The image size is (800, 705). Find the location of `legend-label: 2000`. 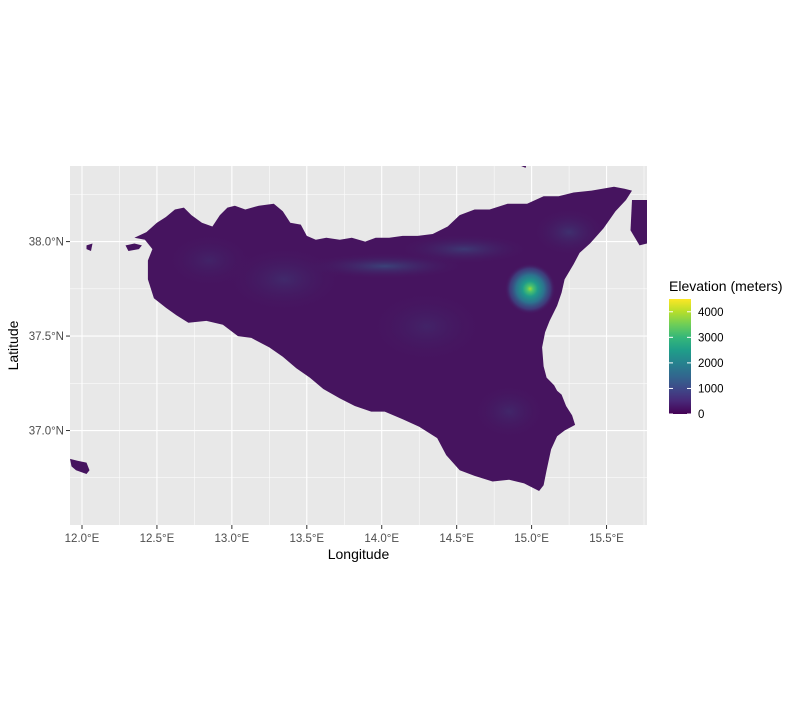

legend-label: 2000 is located at coordinates (711, 364).